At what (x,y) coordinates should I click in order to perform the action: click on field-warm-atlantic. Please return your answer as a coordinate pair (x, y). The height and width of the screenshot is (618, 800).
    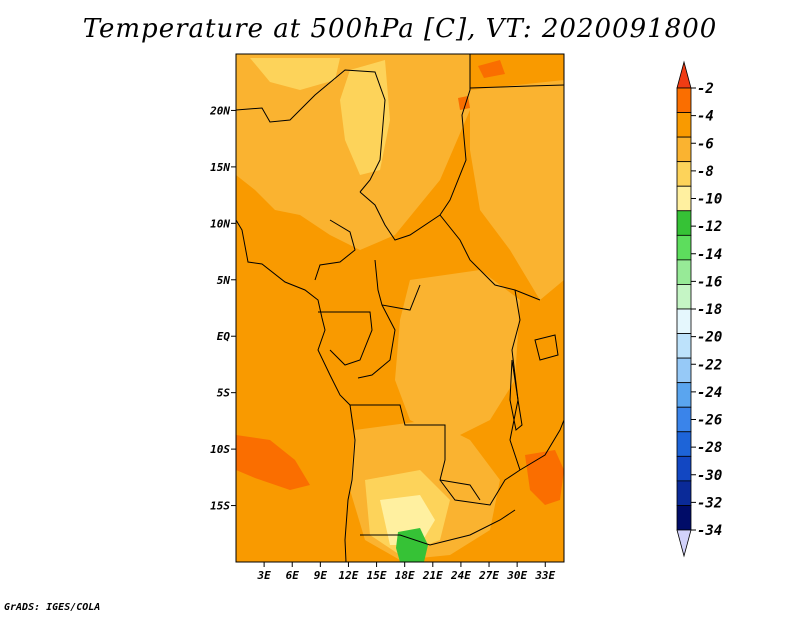
    Looking at the image, I should click on (273, 462).